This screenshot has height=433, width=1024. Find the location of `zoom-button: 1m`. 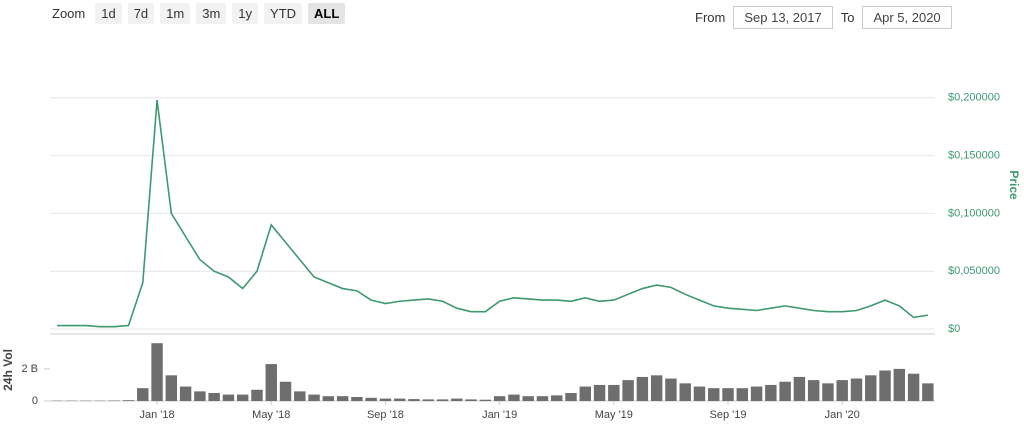

zoom-button: 1m is located at coordinates (175, 13).